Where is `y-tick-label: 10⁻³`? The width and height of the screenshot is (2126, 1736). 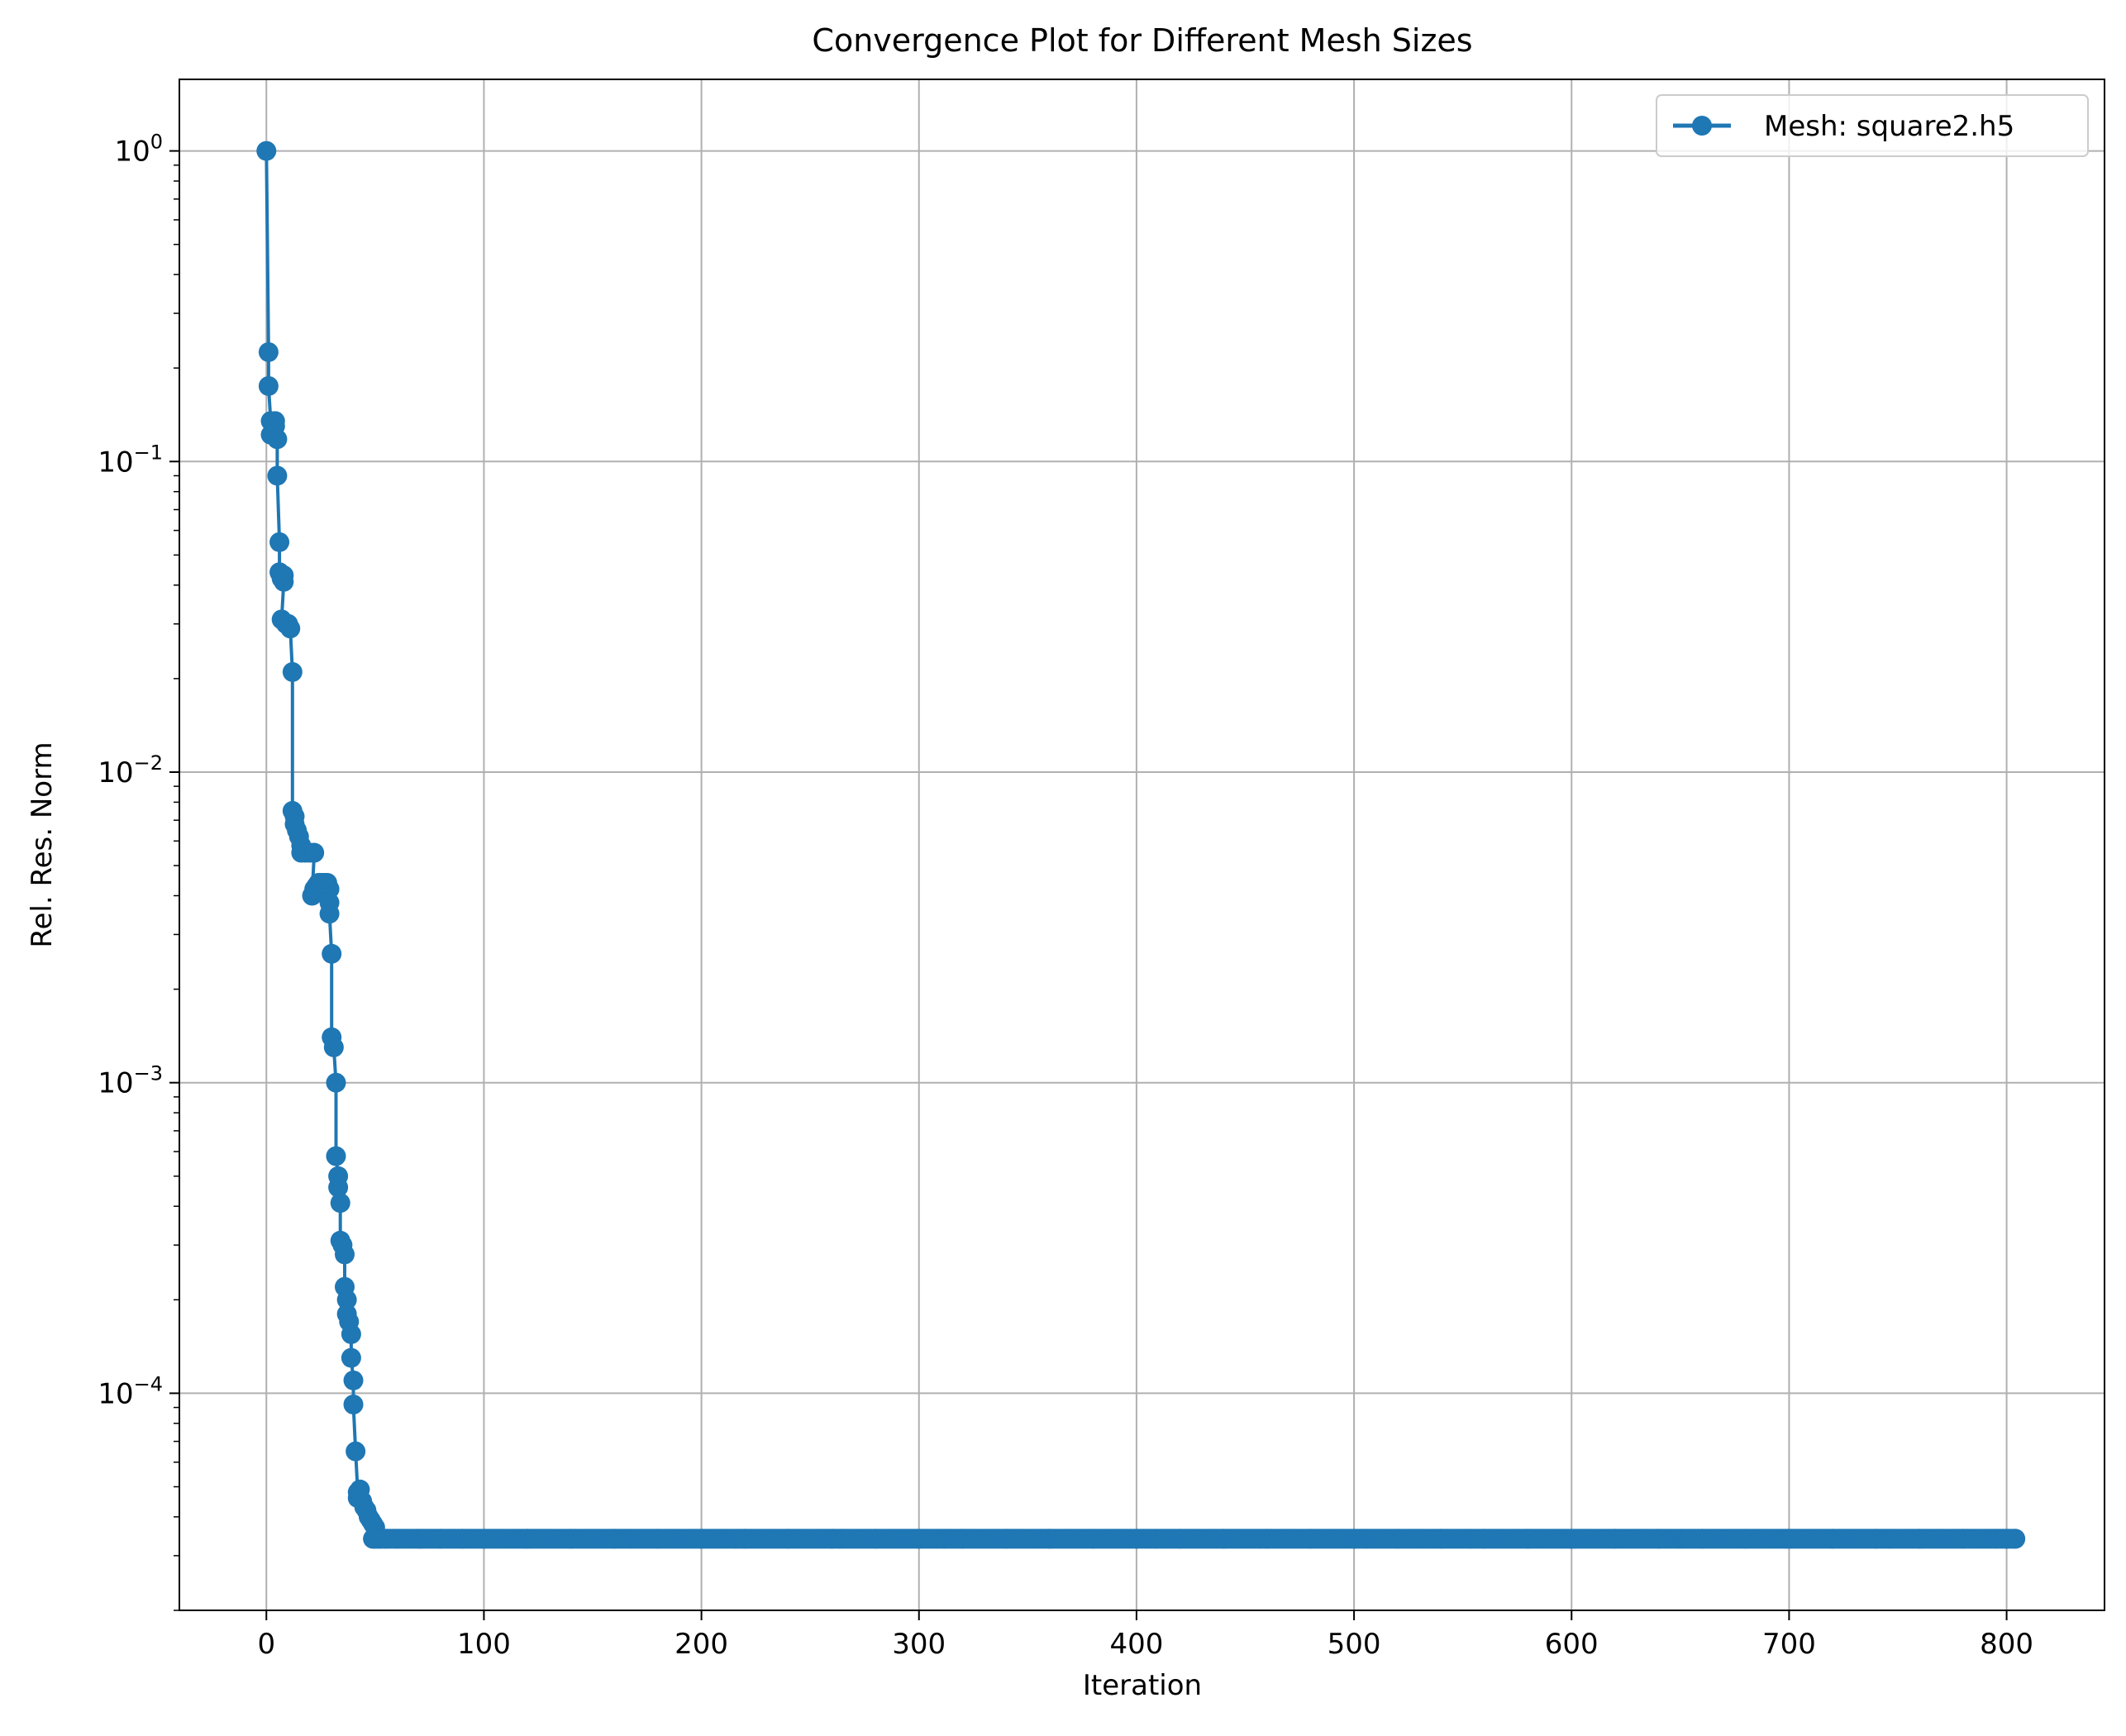
y-tick-label: 10⁻³ is located at coordinates (130, 1081).